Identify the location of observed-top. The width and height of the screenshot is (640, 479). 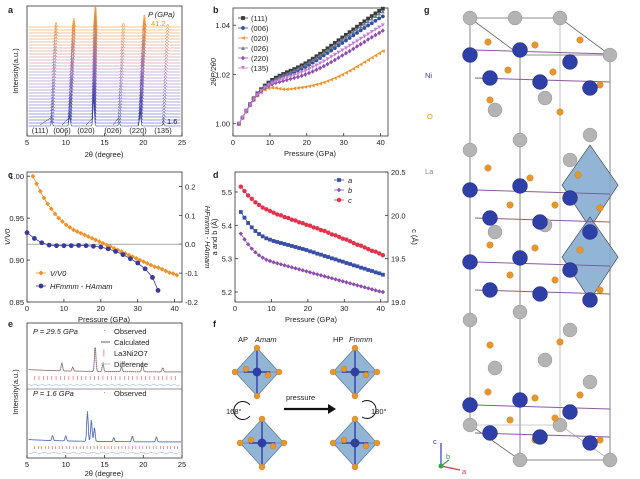
(105, 360).